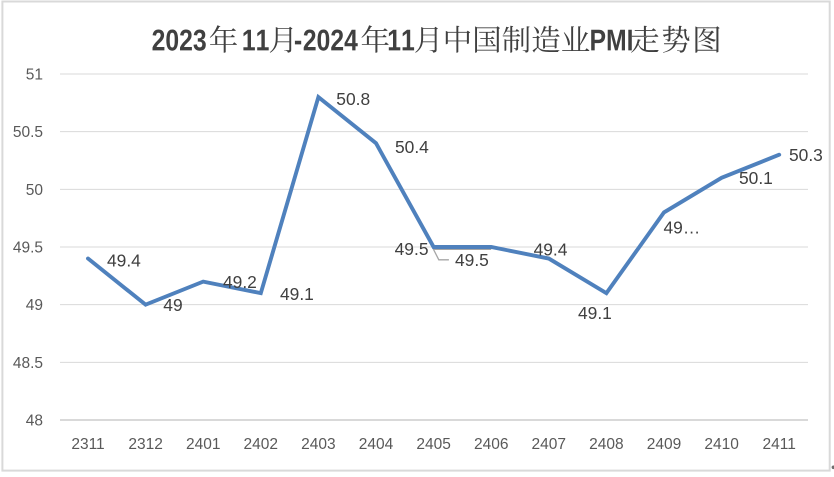 This screenshot has width=834, height=477. I want to click on svg-text: 2312, so click(145, 444).